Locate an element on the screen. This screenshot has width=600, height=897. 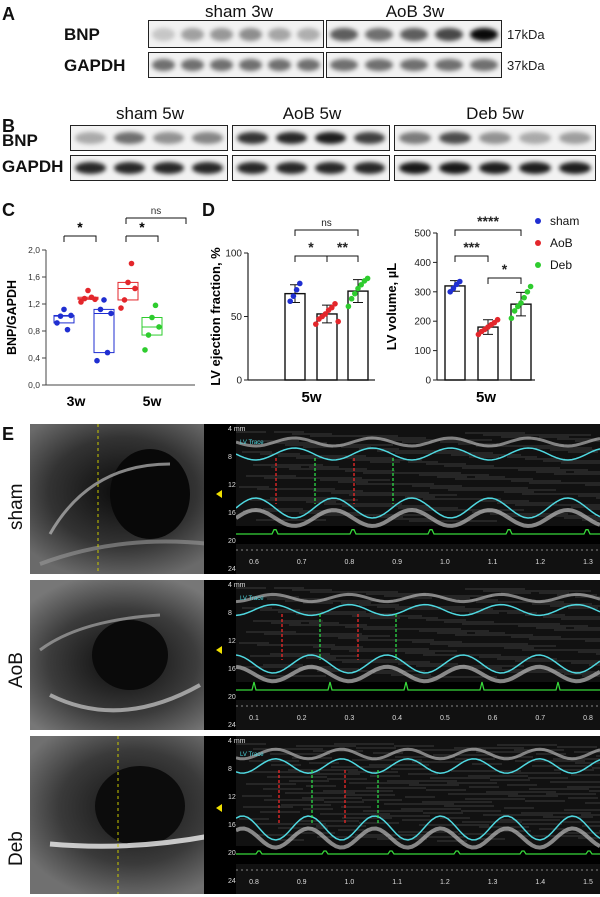
legend-item-aob: AoB is located at coordinates (567, 243).